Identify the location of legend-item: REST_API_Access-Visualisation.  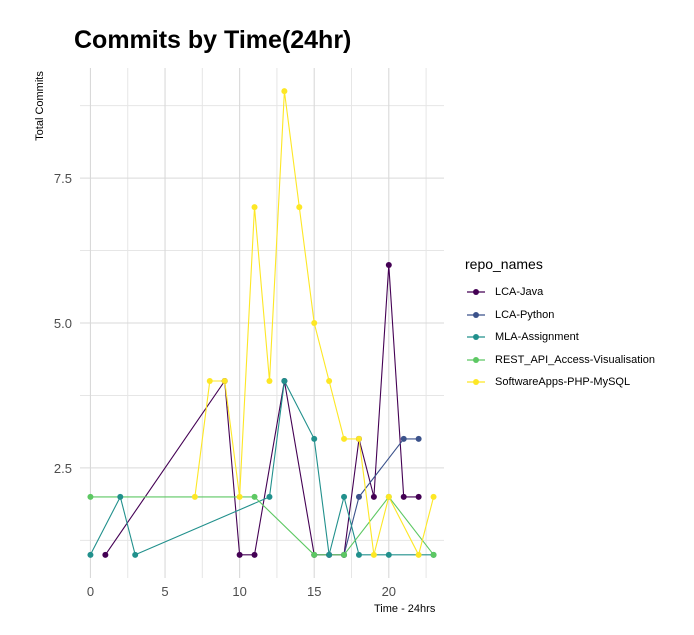
(560, 360).